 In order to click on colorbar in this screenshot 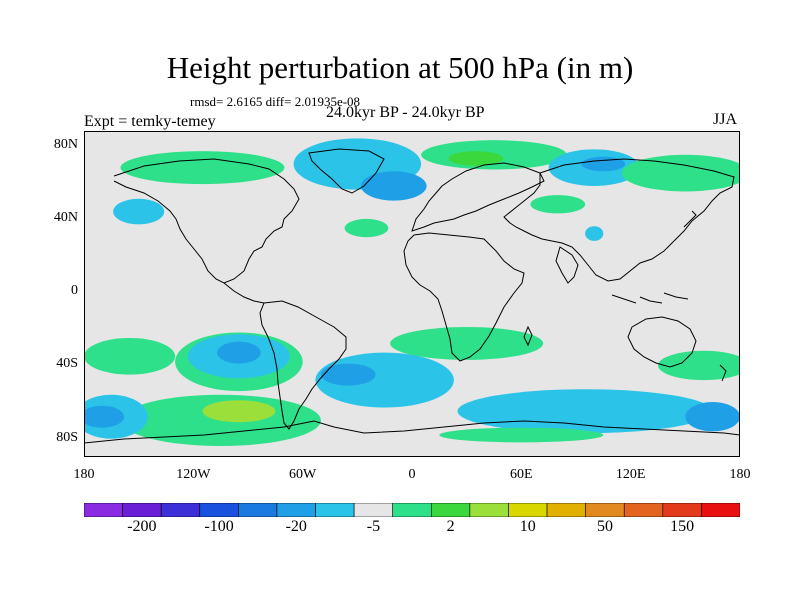, I will do `click(412, 510)`.